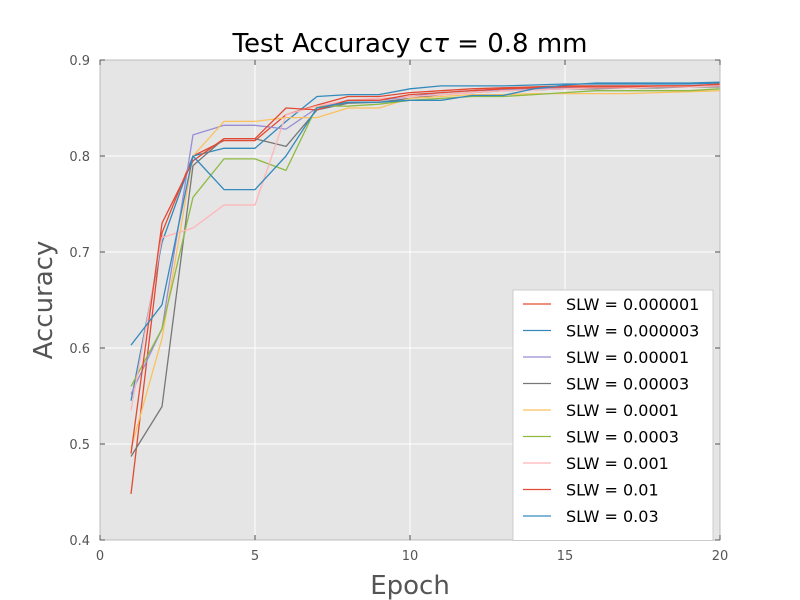 This screenshot has width=800, height=600. Describe the element at coordinates (100, 556) in the screenshot. I see `x-tick-label: 0` at that location.